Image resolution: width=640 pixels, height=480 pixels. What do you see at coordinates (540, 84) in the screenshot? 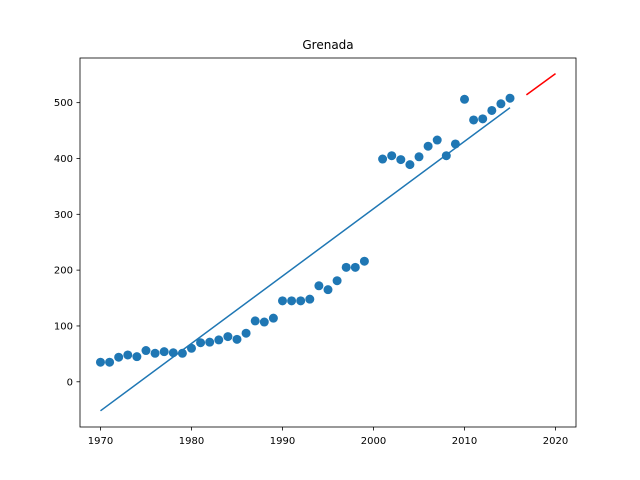
I see `forecast-line` at bounding box center [540, 84].